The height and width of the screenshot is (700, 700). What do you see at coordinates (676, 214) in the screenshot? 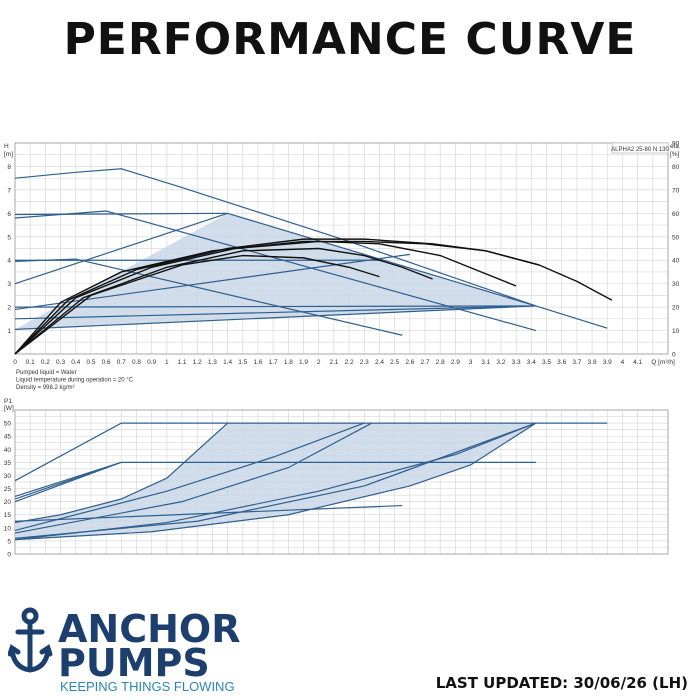
I see `y2-tick-label: 60` at bounding box center [676, 214].